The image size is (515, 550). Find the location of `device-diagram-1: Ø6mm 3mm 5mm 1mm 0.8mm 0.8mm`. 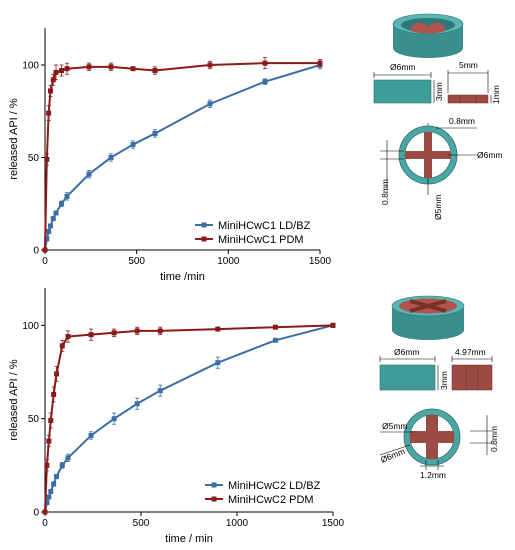

device-diagram-1: Ø6mm 3mm 5mm 1mm 0.8mm 0.8mm is located at coordinates (438, 116).